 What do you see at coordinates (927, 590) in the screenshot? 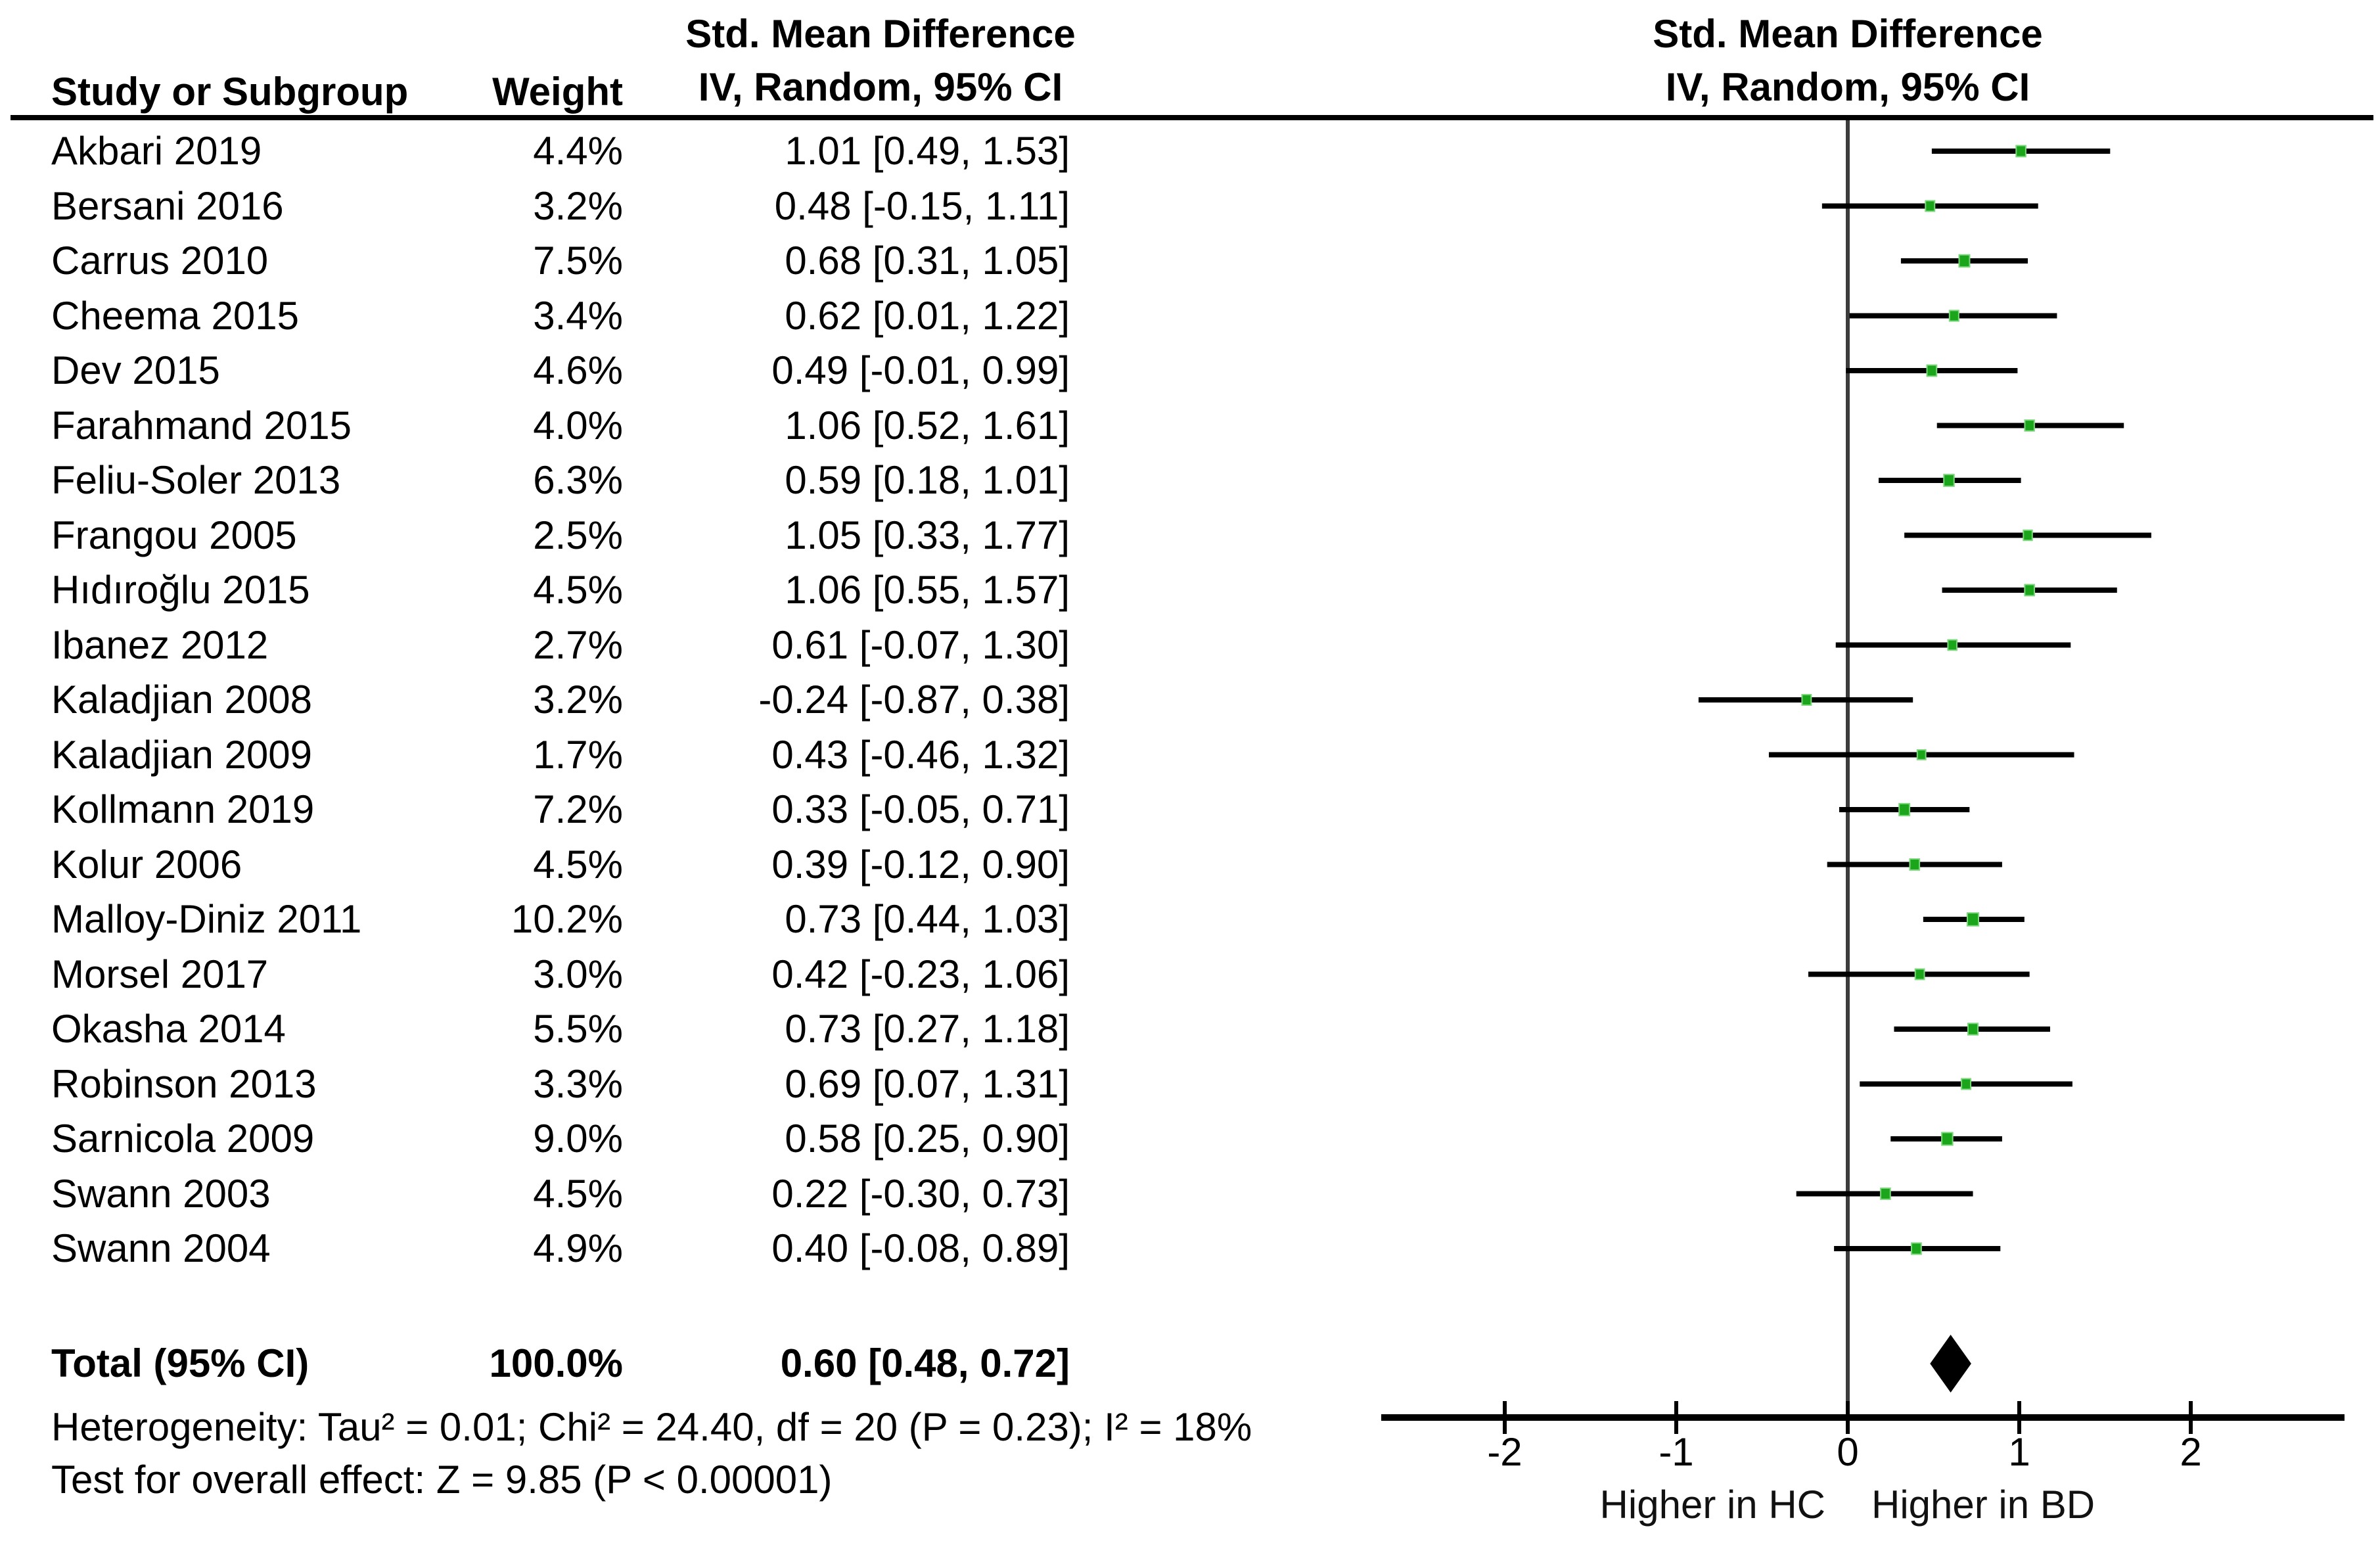
I see `study-ci-text: 1.06 [0.55, 1.57]` at bounding box center [927, 590].